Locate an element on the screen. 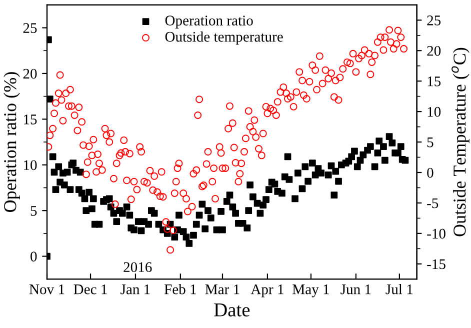  y-tick-label: 0 is located at coordinates (33, 257).